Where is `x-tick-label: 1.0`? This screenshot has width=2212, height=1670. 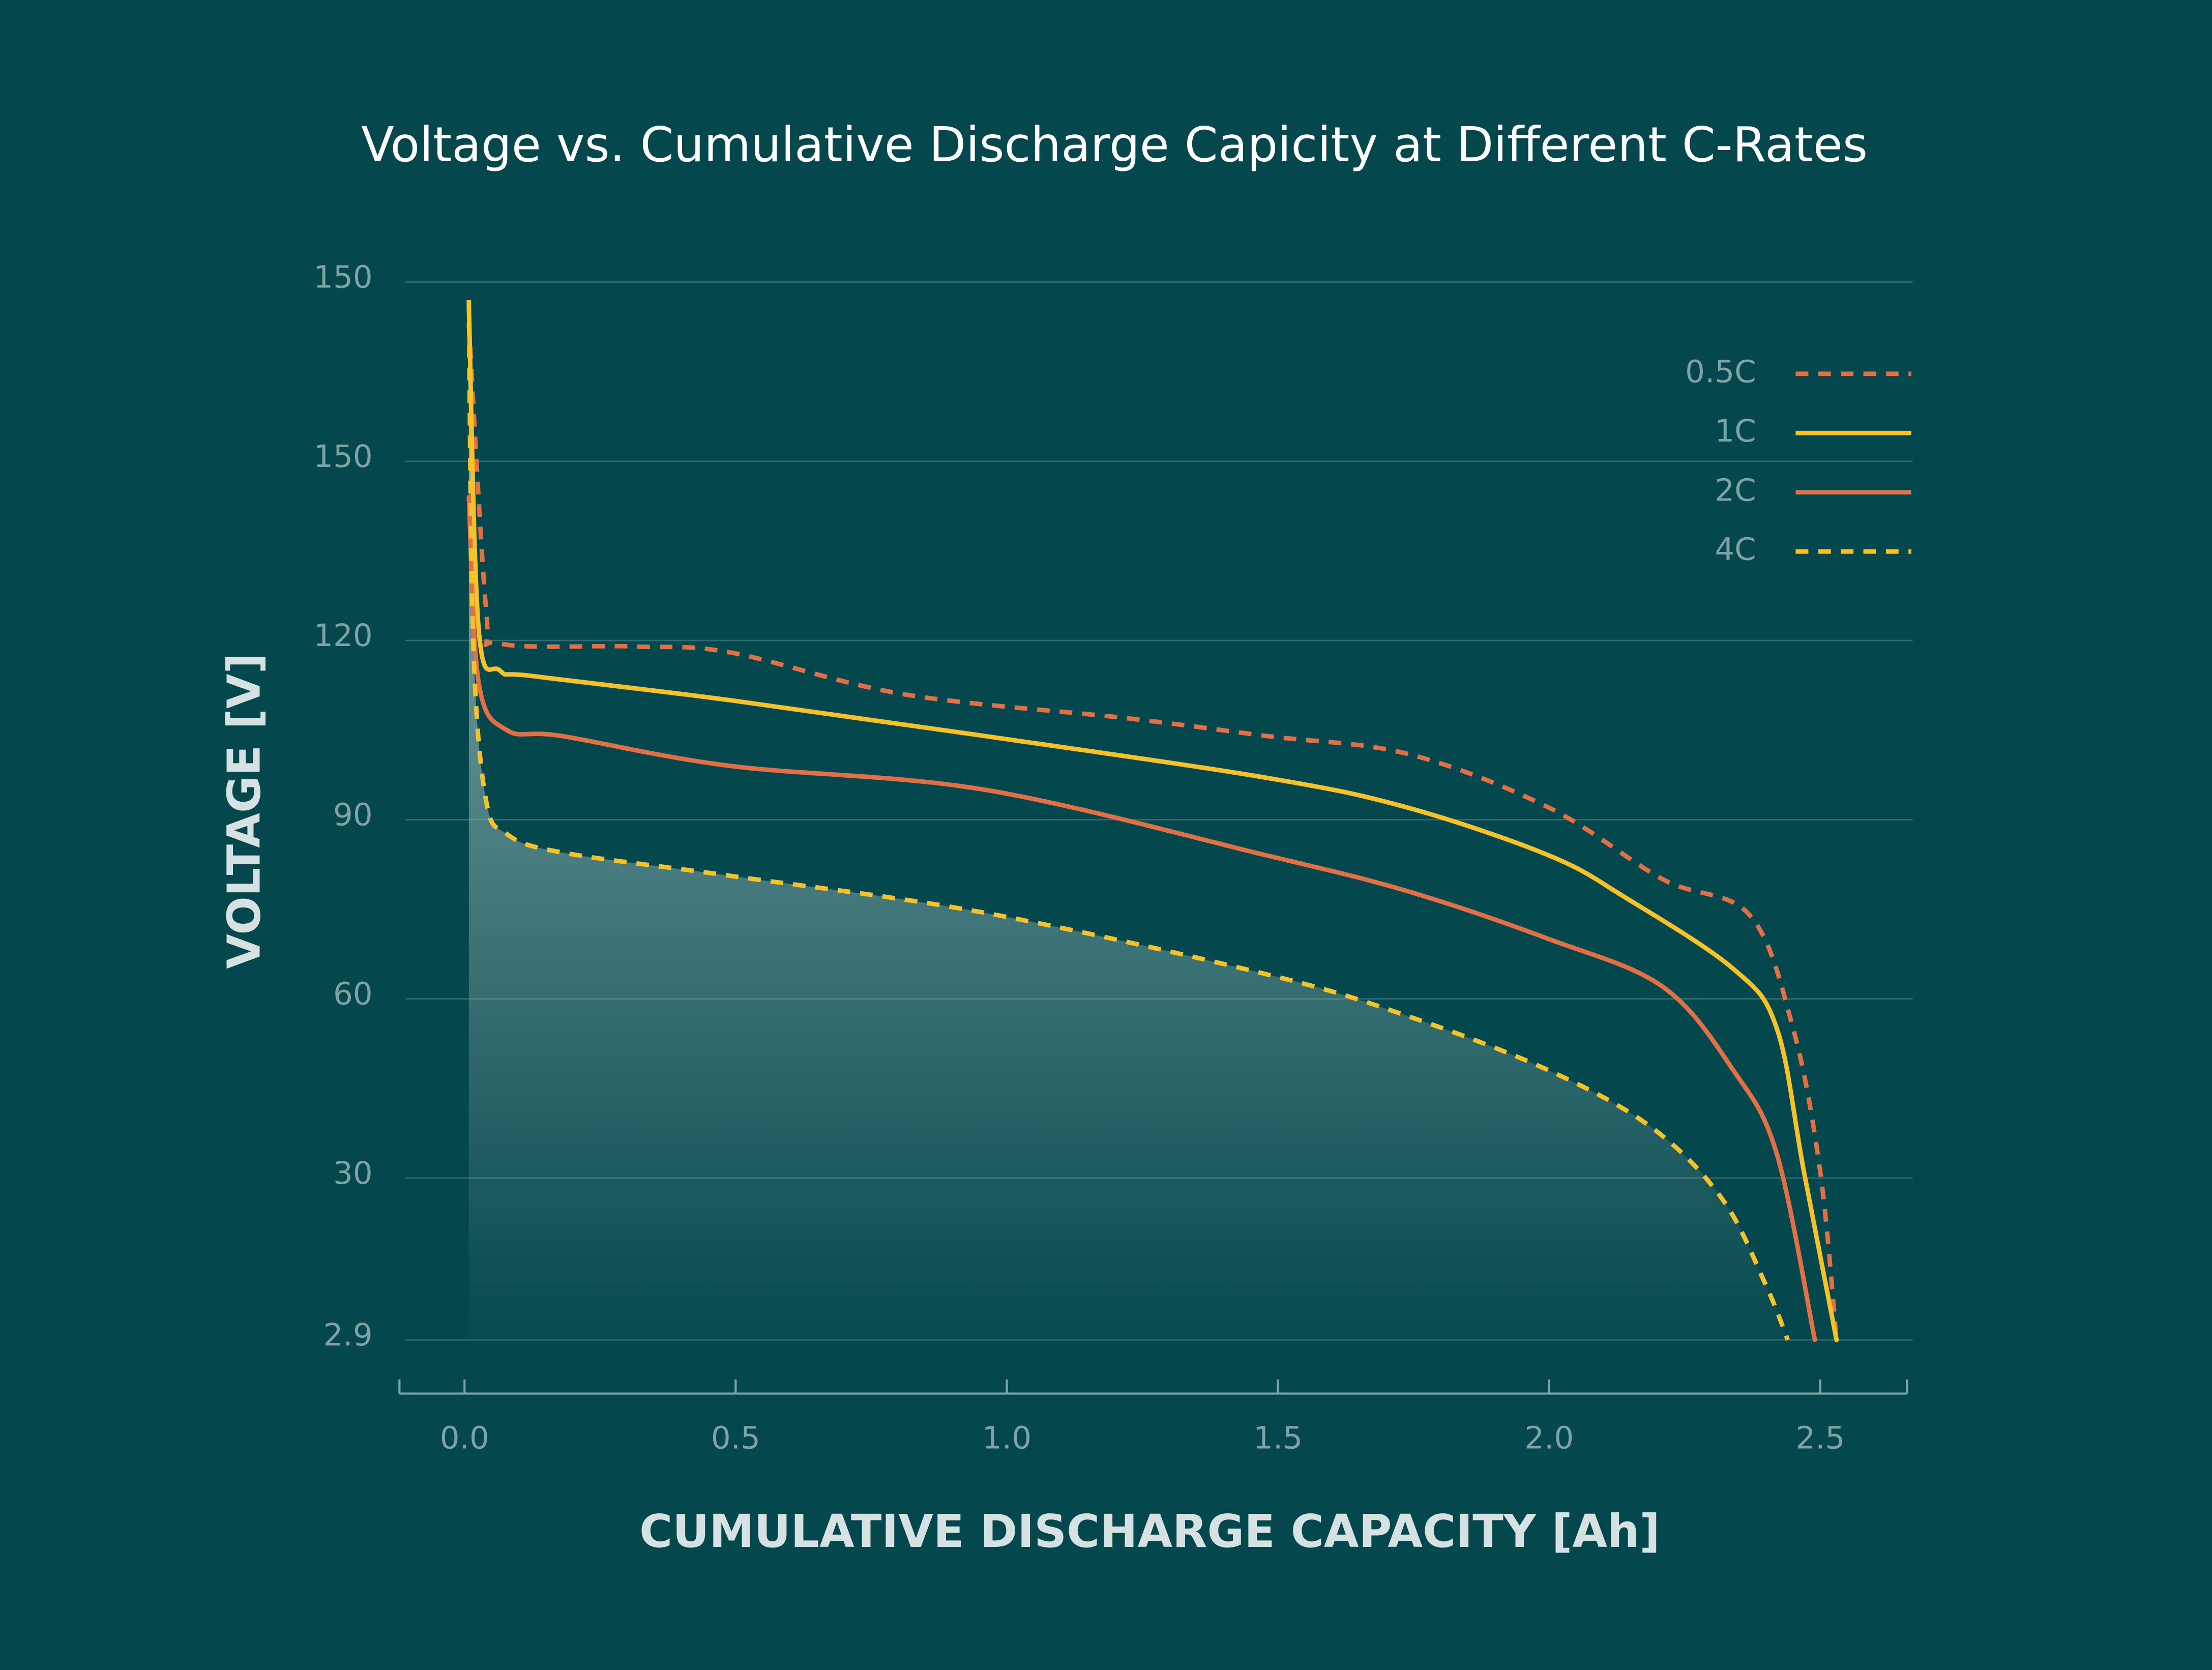 x-tick-label: 1.0 is located at coordinates (1006, 1438).